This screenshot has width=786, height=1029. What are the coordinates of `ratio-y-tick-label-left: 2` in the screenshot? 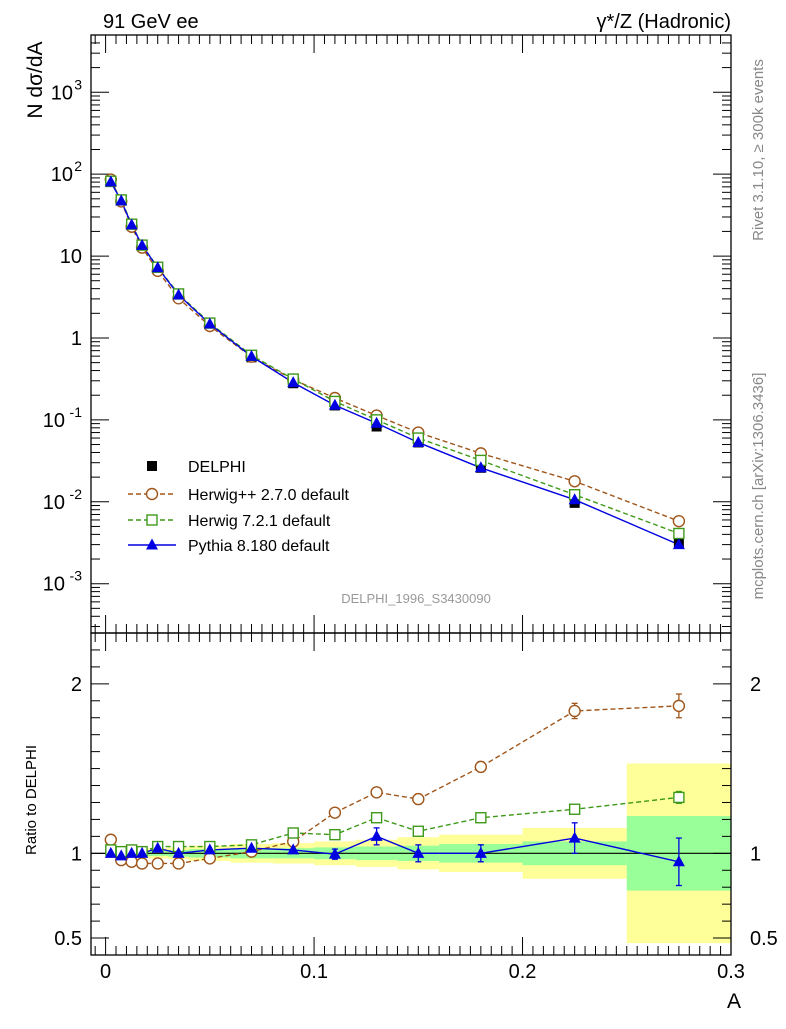 It's located at (76, 685).